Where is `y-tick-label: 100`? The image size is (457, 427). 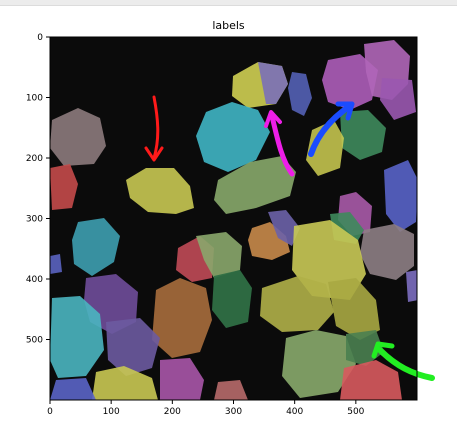
y-tick-label: 100 is located at coordinates (34, 99).